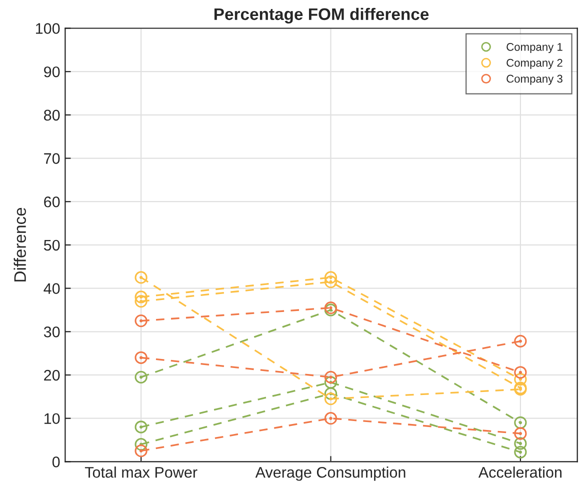 The height and width of the screenshot is (487, 582). What do you see at coordinates (52, 115) in the screenshot?
I see `y-tick-label: 80` at bounding box center [52, 115].